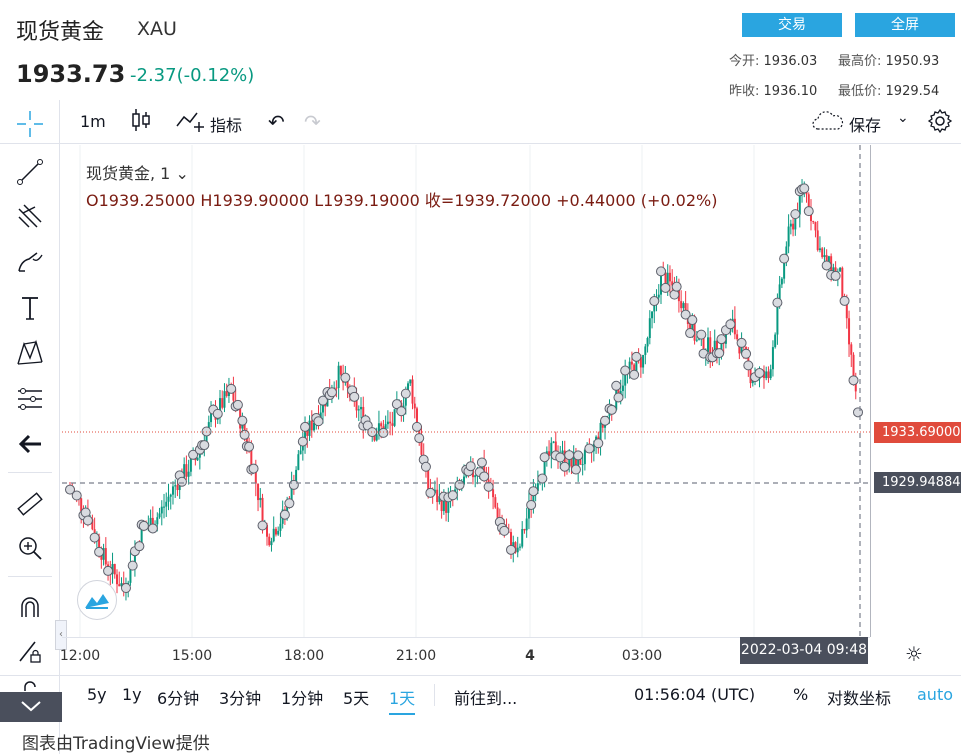 This screenshot has width=961, height=754. I want to click on price-change: -2.37(-0.12%), so click(192, 75).